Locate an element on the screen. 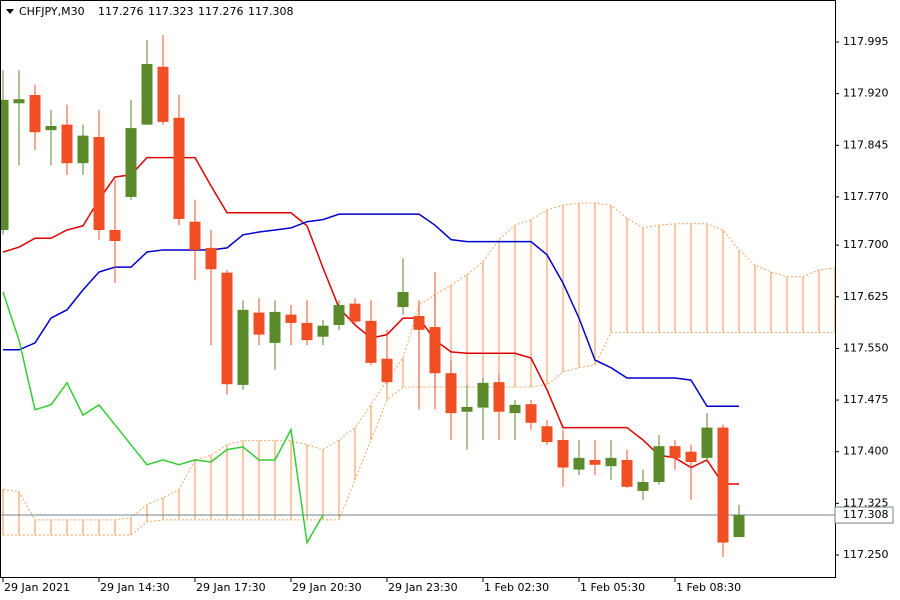 The image size is (900, 600). open-value: 117.276 is located at coordinates (121, 11).